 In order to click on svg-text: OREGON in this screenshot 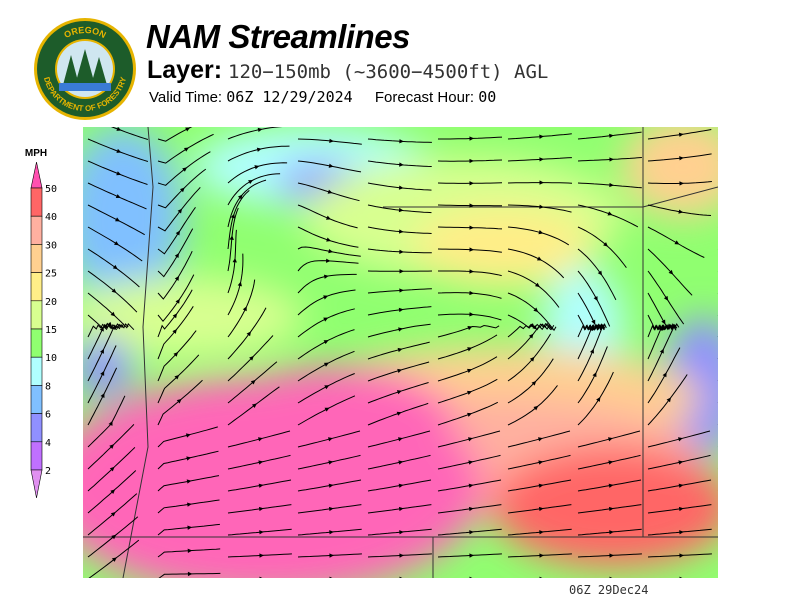, I will do `click(84, 32)`.